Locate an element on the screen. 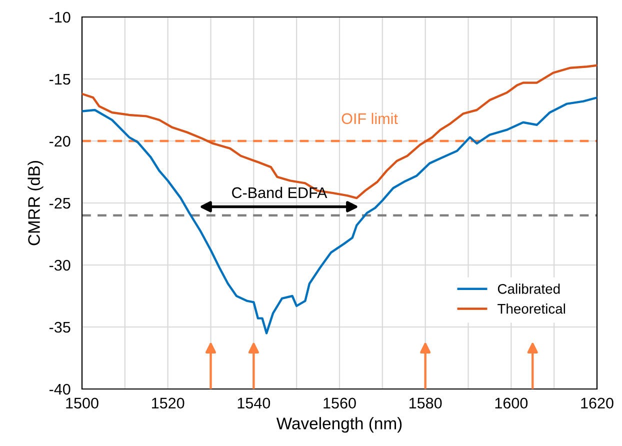 The height and width of the screenshot is (446, 622). x-tick-label: 1600 is located at coordinates (511, 403).